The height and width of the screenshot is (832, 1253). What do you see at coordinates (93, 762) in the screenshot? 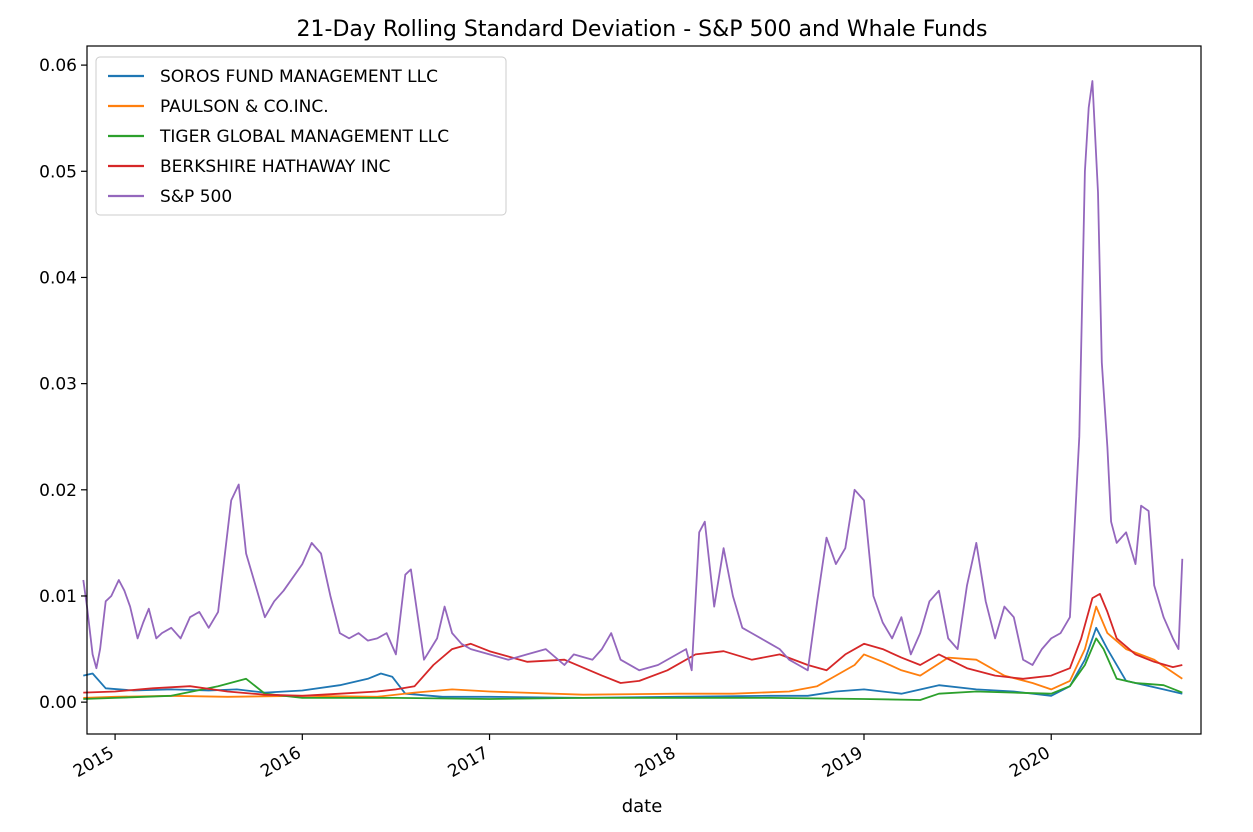
I see `x-tick-label: 2015` at bounding box center [93, 762].